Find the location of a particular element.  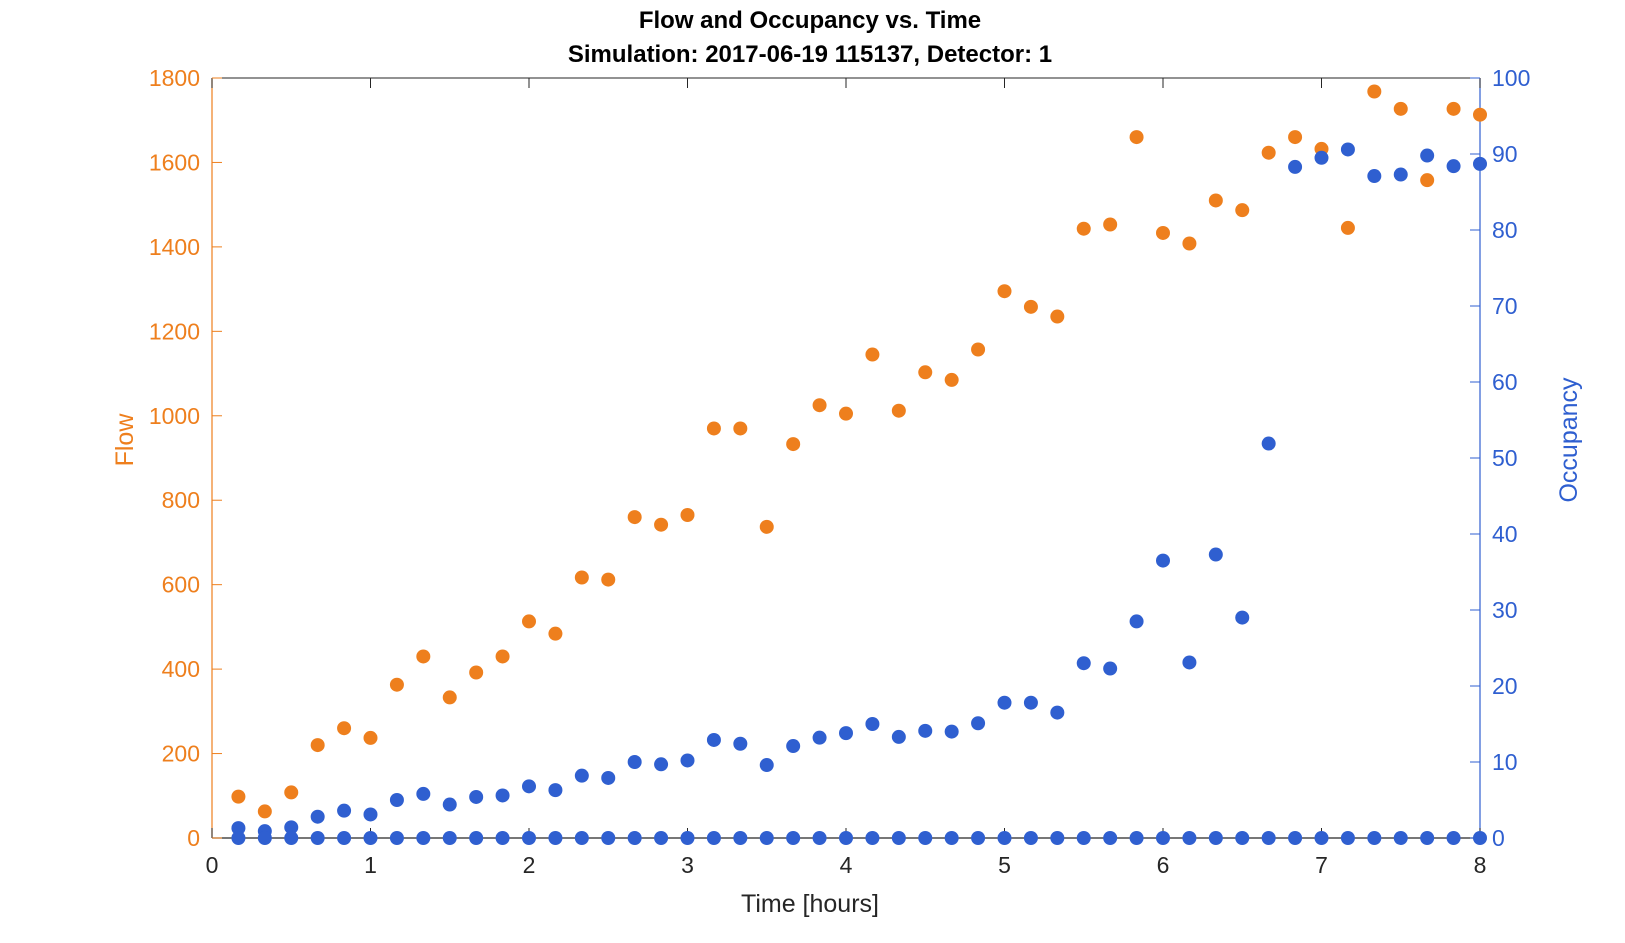

x-axis-label: Time [hours] is located at coordinates (810, 904).